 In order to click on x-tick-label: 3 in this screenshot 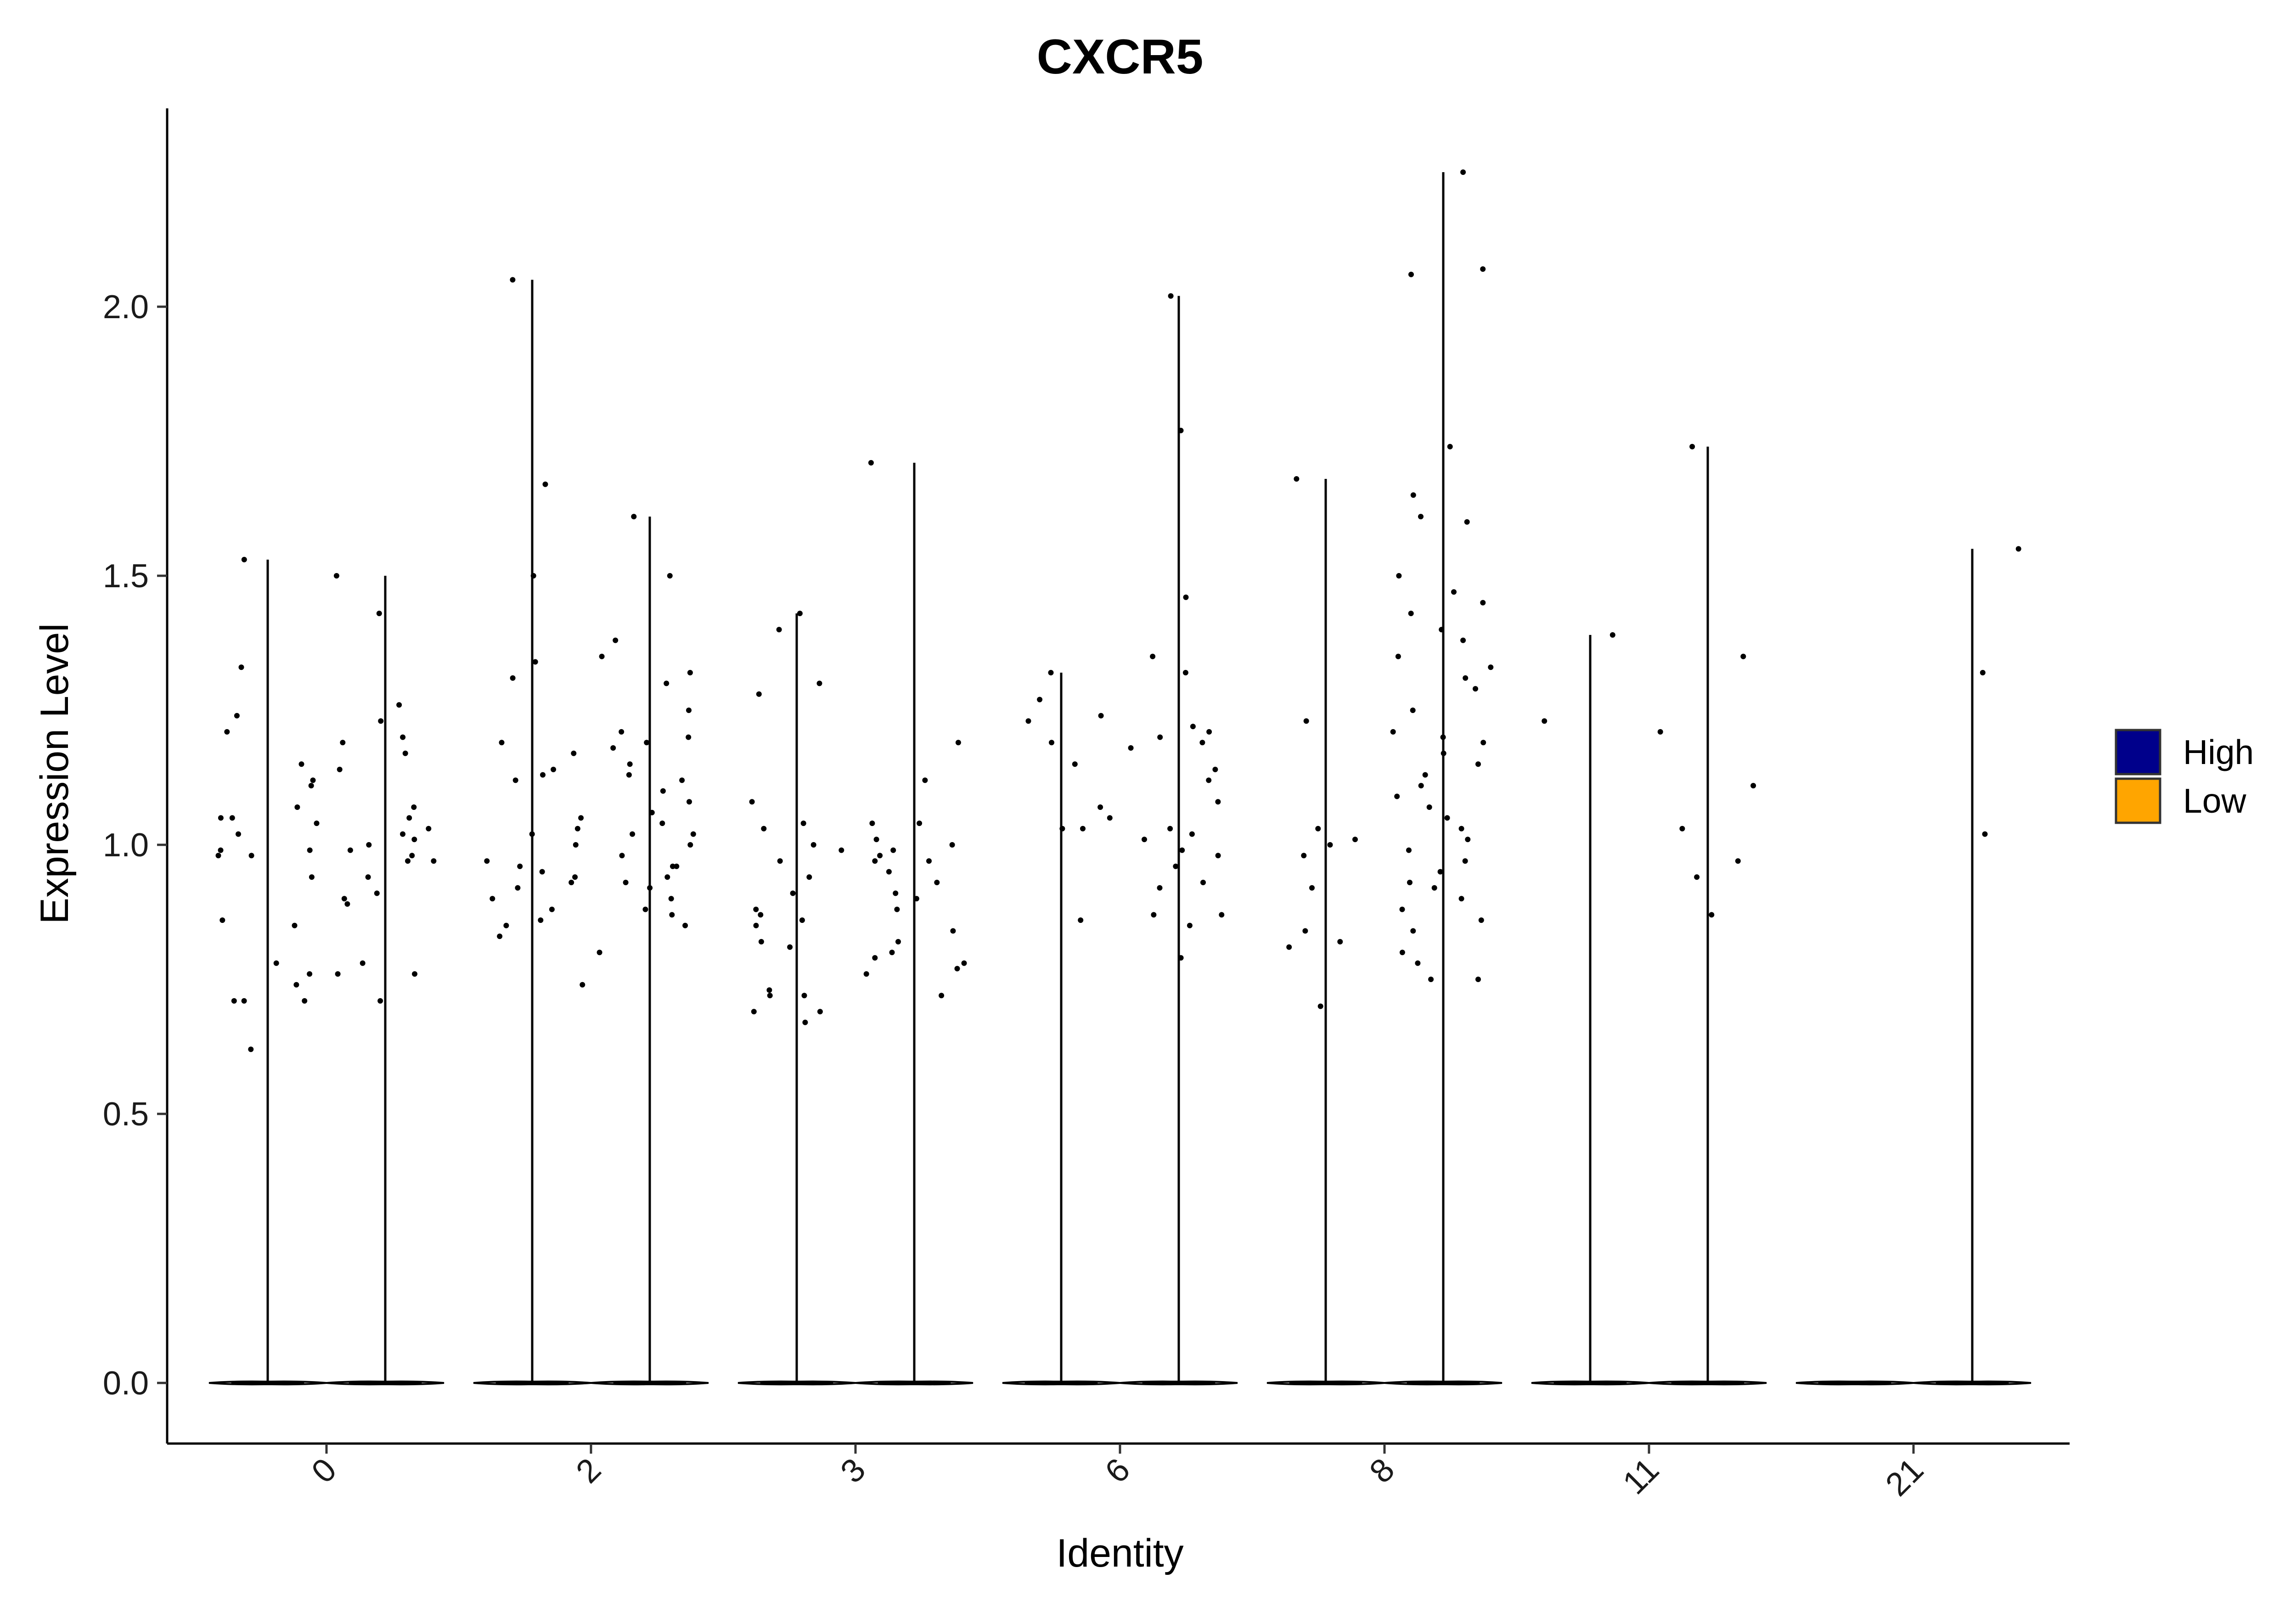, I will do `click(852, 1470)`.